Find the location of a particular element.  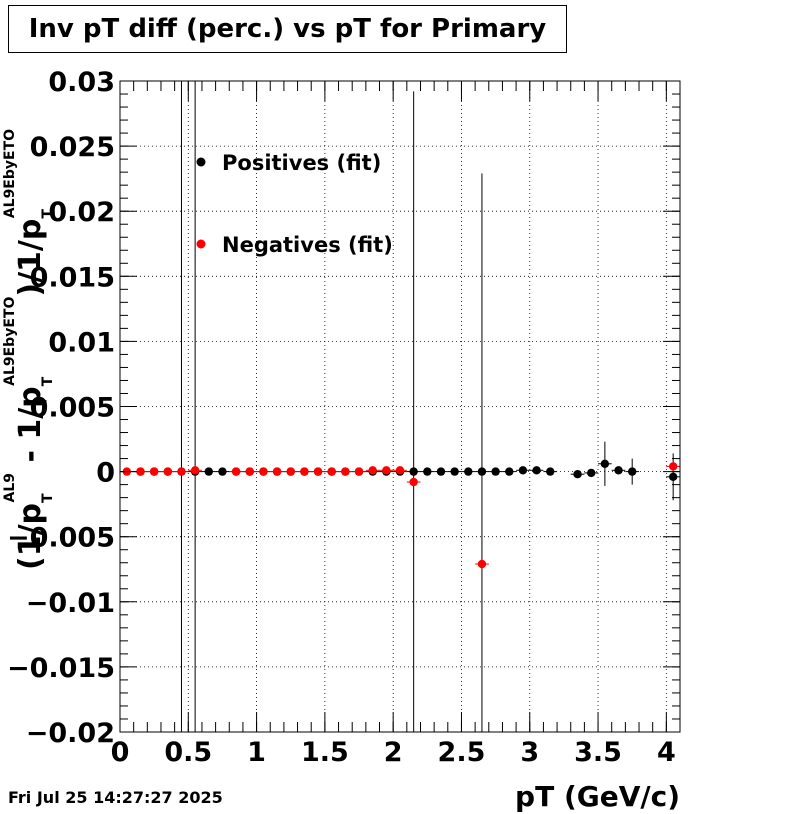

y-title-open: (1/p is located at coordinates (30, 536).